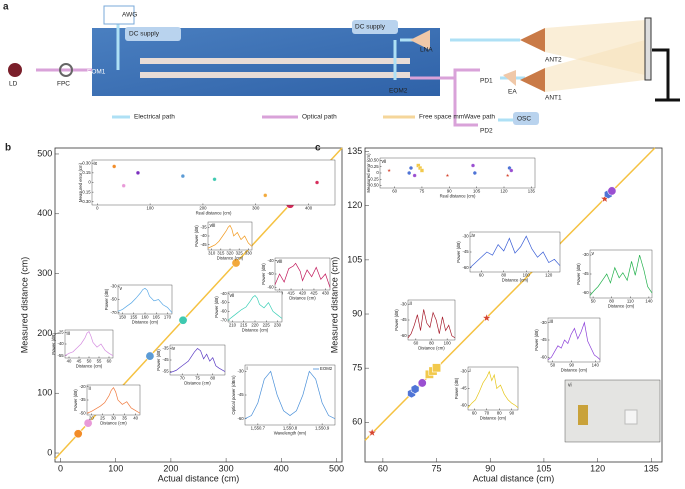 This screenshot has height=489, width=685. Describe the element at coordinates (270, 260) in the screenshot. I see `y-tick-label: -40` at that location.